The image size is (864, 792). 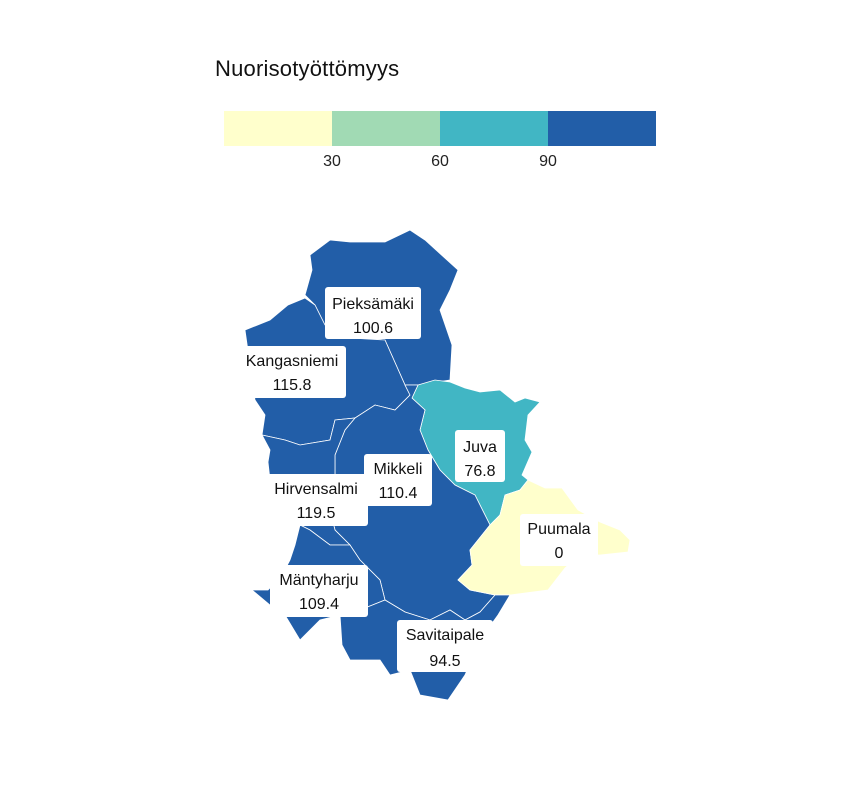 What do you see at coordinates (318, 580) in the screenshot?
I see `label-mantyharju-name: Mäntyharju` at bounding box center [318, 580].